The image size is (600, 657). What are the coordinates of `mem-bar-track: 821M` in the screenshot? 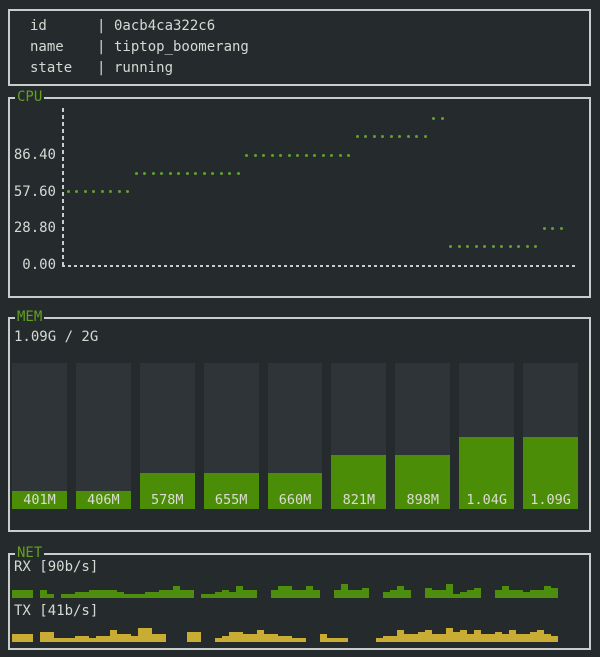 It's located at (359, 436).